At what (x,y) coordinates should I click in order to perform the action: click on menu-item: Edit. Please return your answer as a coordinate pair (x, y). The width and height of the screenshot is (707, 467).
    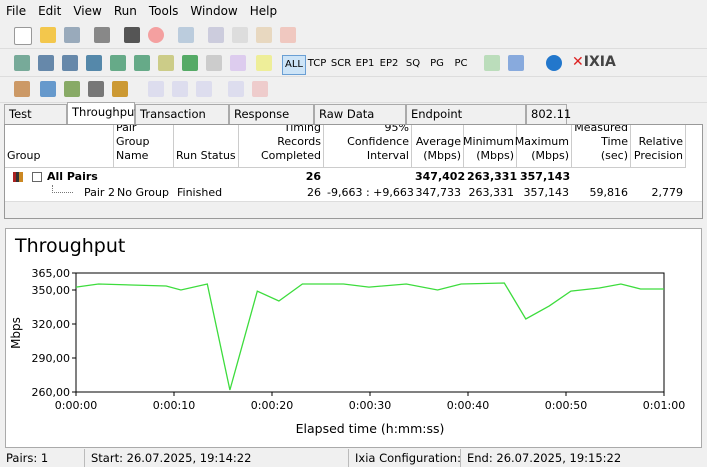
    Looking at the image, I should click on (50, 11).